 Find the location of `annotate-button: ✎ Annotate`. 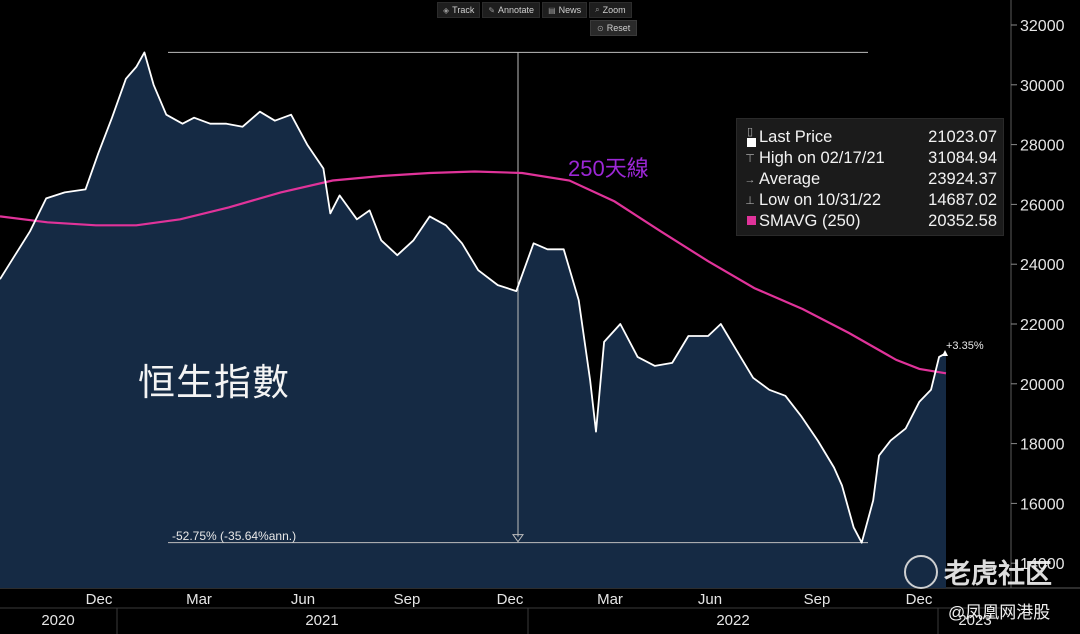

annotate-button: ✎ Annotate is located at coordinates (511, 10).